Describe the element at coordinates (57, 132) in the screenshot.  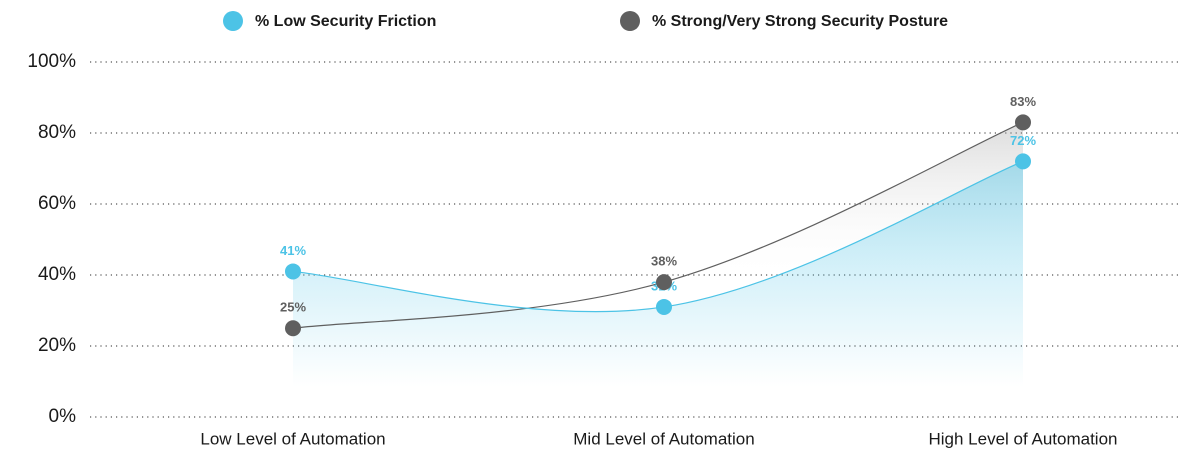
I see `y-tick-label: 80%` at that location.